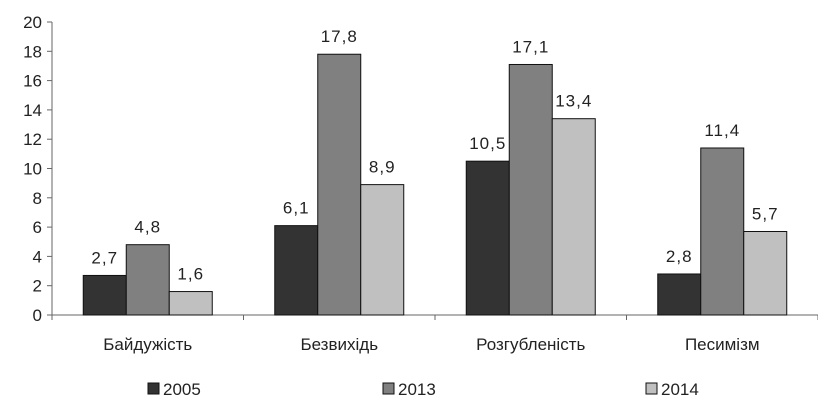  What do you see at coordinates (722, 344) in the screenshot?
I see `x-category-label: Песимізм` at bounding box center [722, 344].